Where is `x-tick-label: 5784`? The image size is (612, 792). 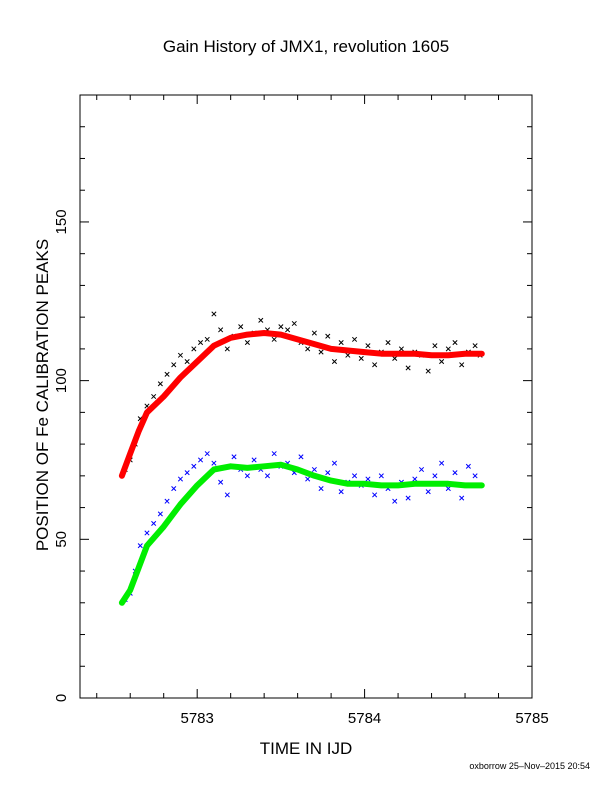
x-tick-label: 5784 is located at coordinates (364, 718).